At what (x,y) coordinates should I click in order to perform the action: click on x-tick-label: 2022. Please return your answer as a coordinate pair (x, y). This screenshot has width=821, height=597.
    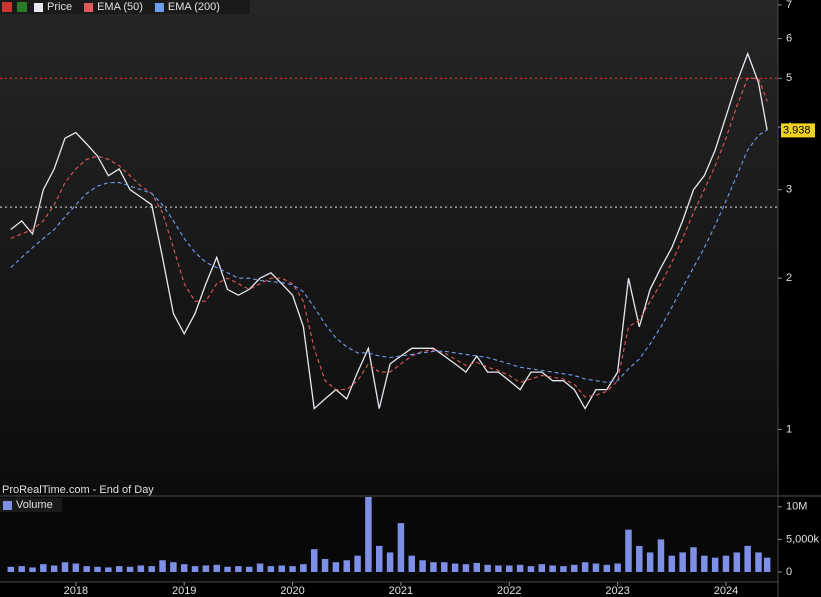
    Looking at the image, I should click on (509, 591).